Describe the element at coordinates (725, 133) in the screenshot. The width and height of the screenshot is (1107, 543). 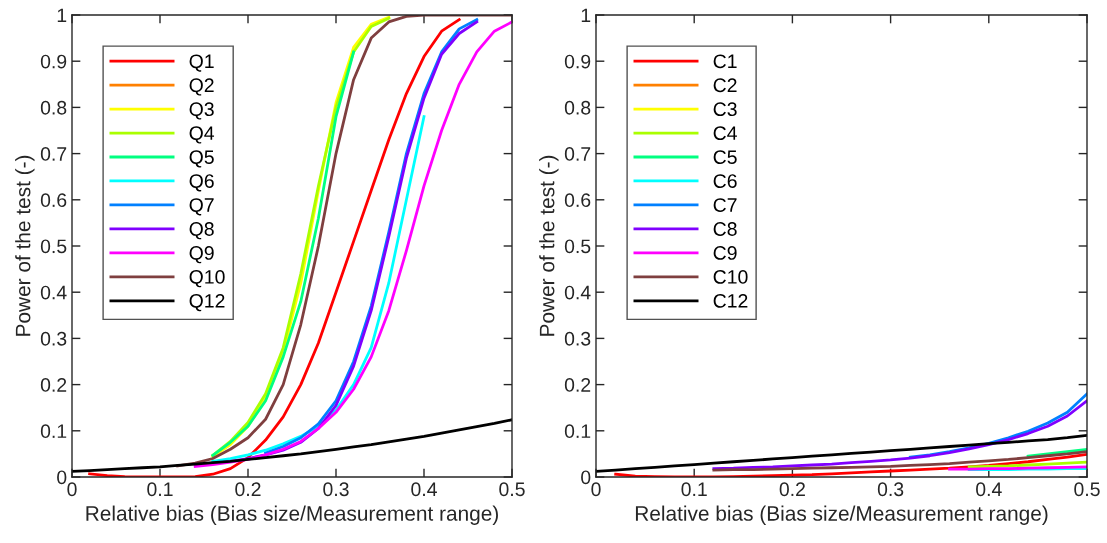
I see `legend-label: C4` at that location.